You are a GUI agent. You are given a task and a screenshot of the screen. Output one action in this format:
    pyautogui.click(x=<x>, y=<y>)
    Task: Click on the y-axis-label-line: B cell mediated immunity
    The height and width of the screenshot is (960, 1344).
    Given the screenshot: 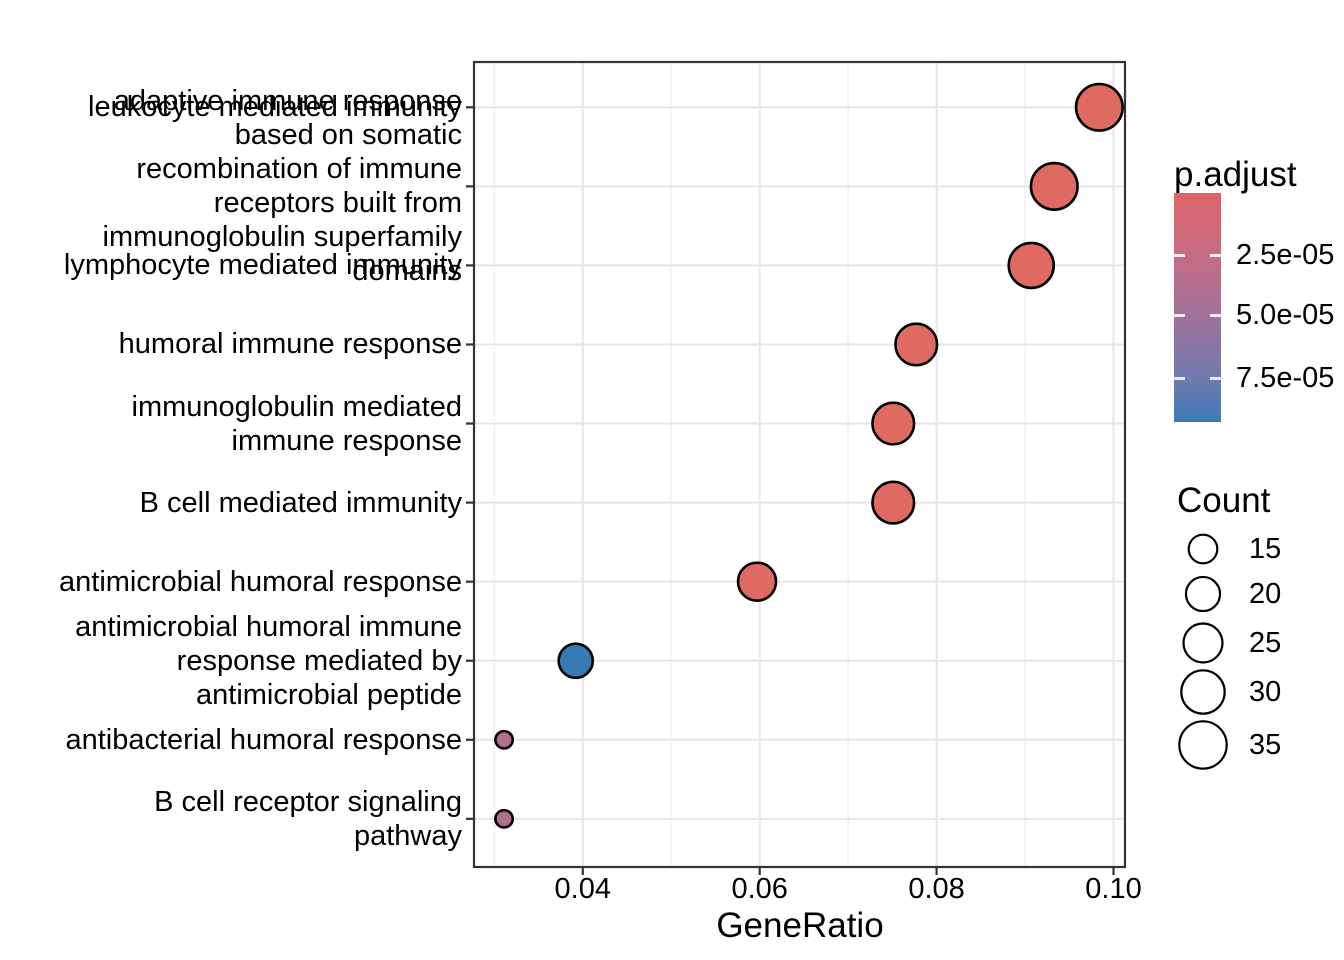 What is the action you would take?
    pyautogui.click(x=300, y=502)
    